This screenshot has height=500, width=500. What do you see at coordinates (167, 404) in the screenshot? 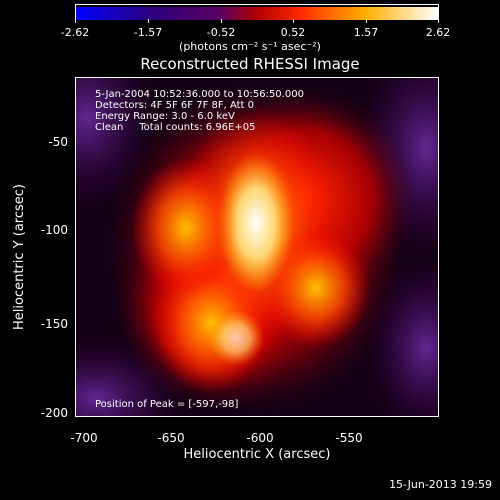
I see `peak-position: Position of Peak = [-597,-98]` at bounding box center [167, 404].